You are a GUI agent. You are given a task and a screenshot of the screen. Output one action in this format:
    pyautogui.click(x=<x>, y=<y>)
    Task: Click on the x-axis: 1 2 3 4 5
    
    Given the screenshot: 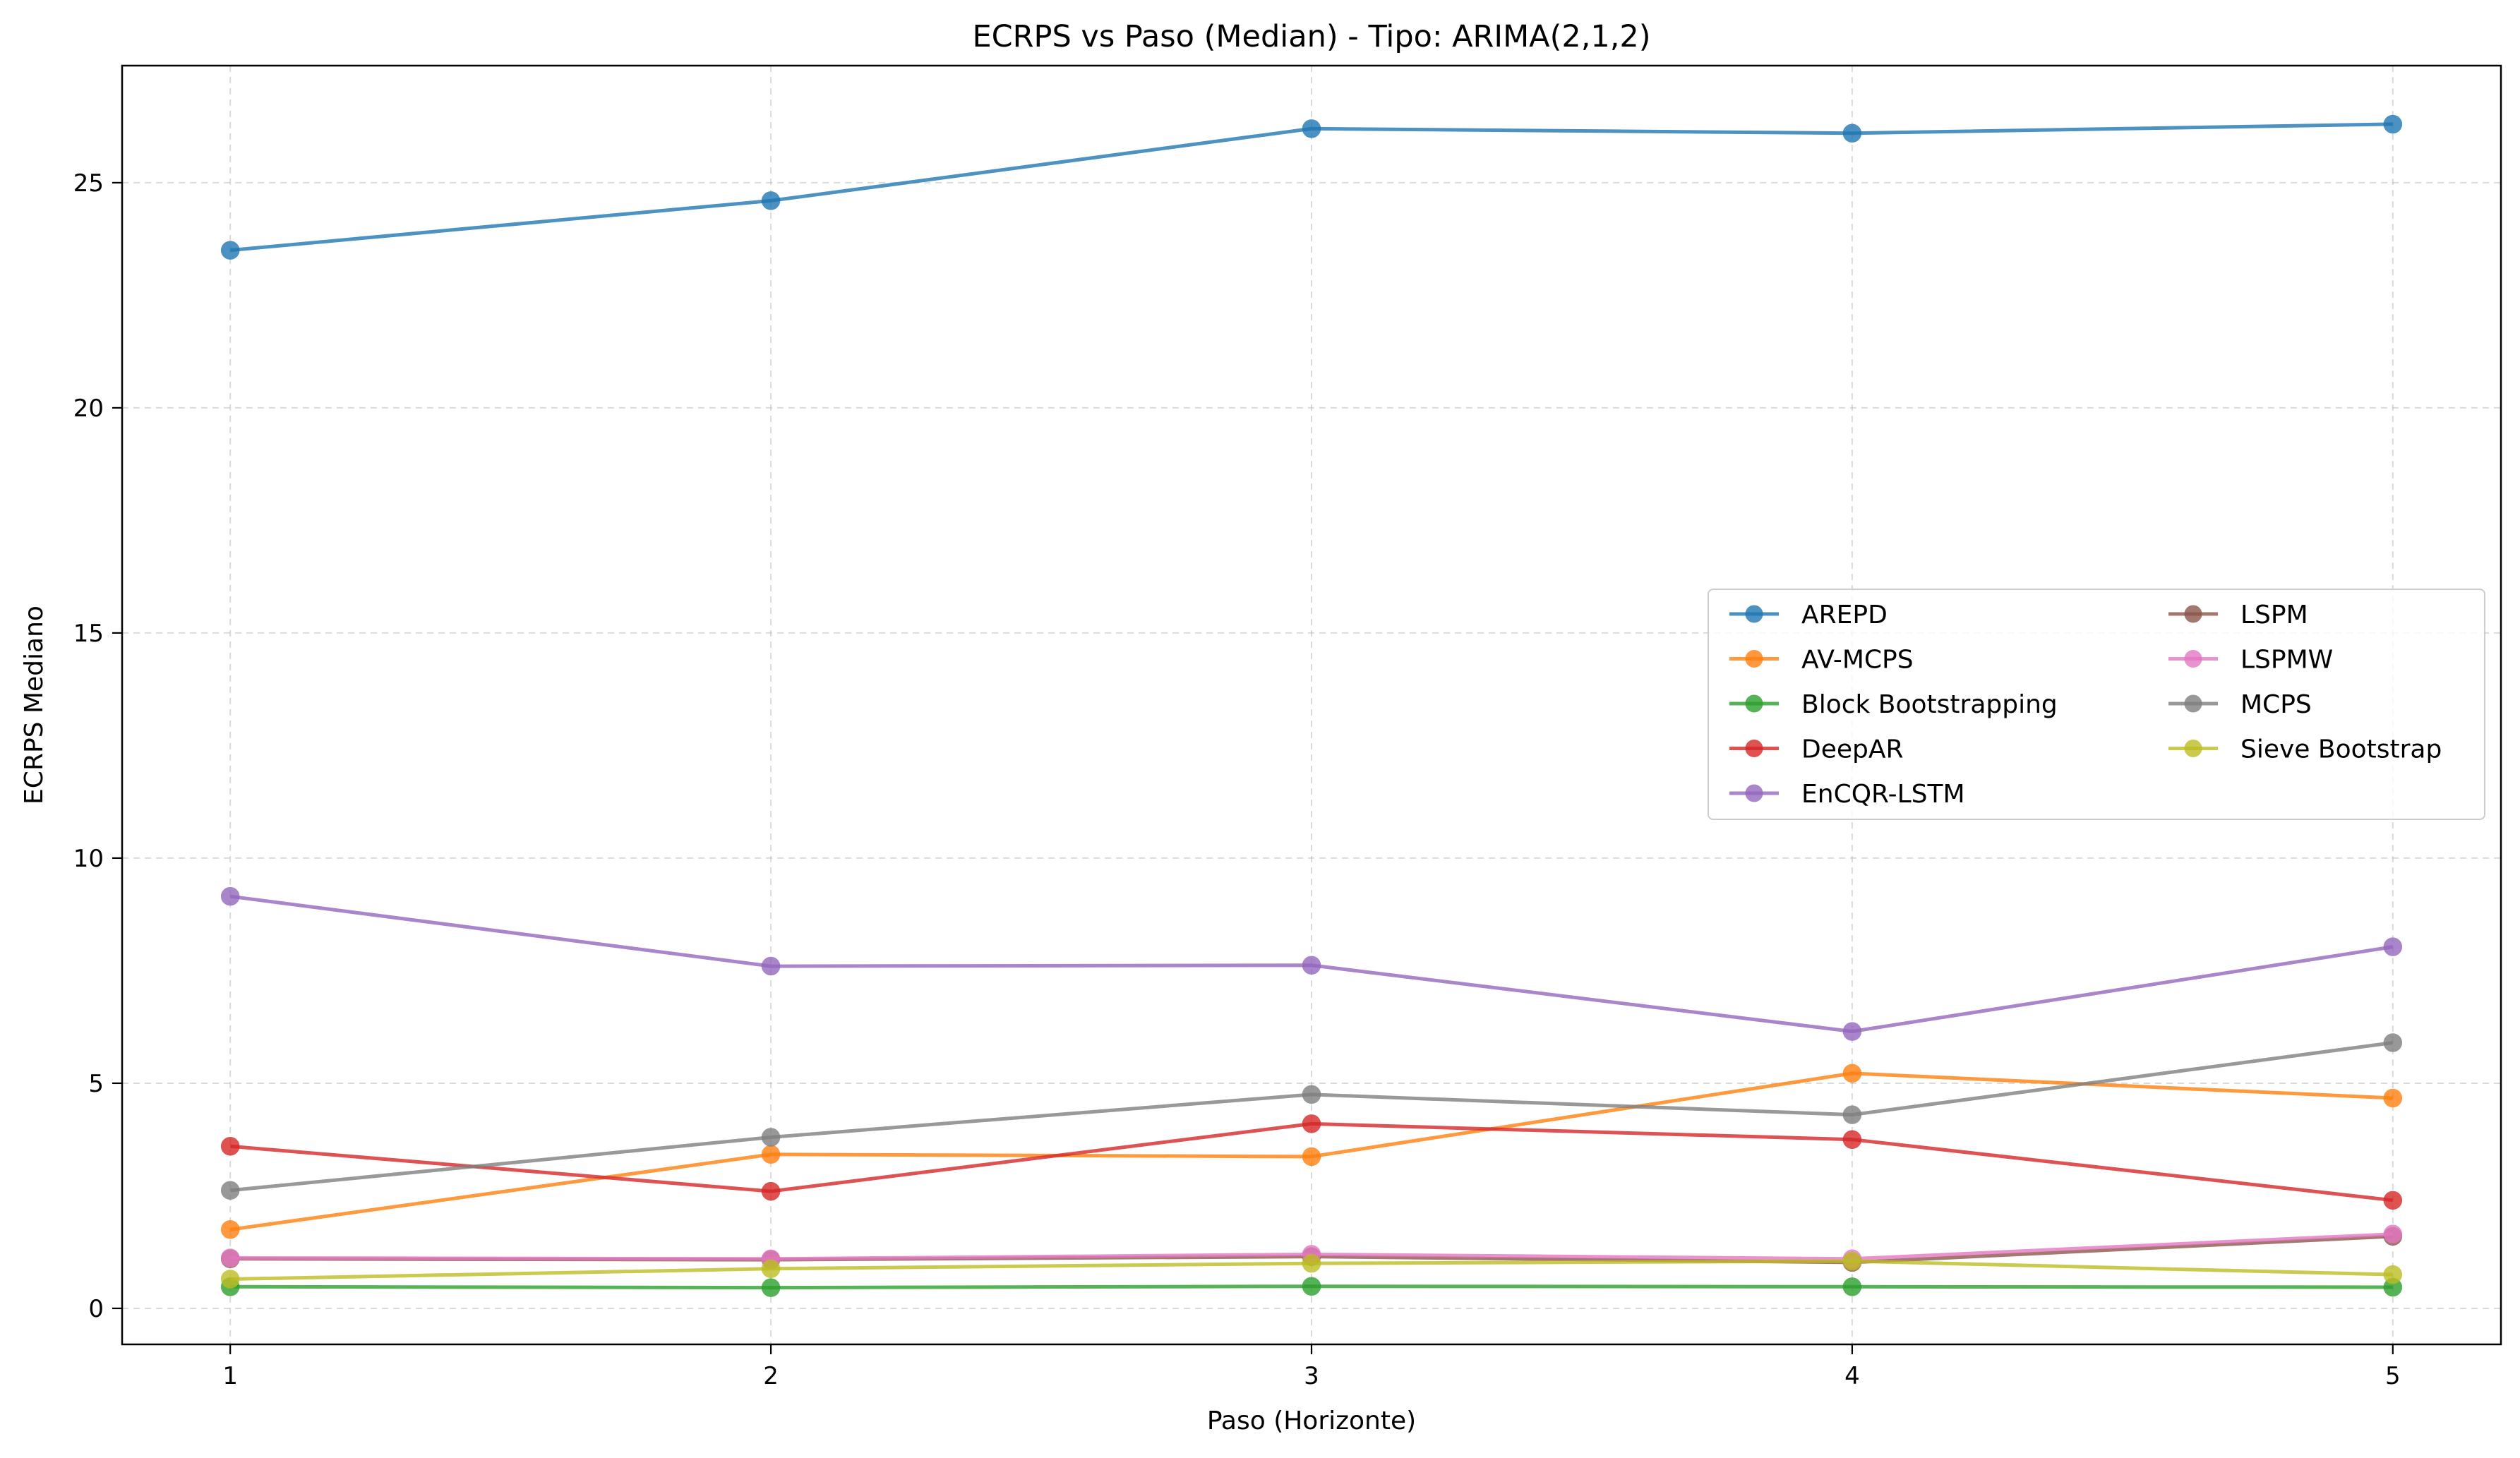 What is the action you would take?
    pyautogui.click(x=1312, y=1367)
    